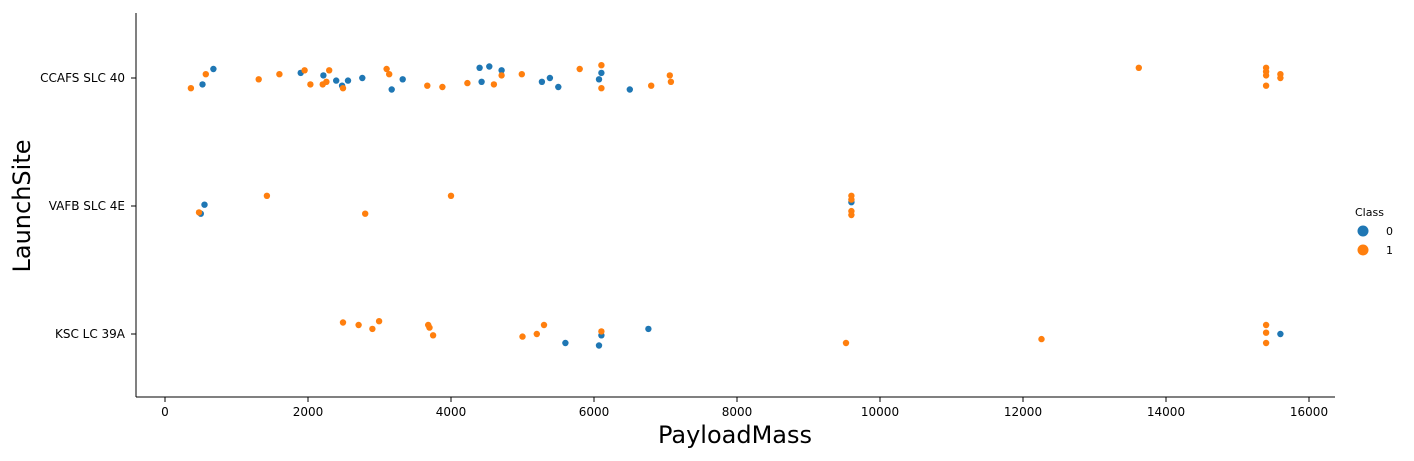 The width and height of the screenshot is (1414, 461). What do you see at coordinates (1389, 250) in the screenshot?
I see `legend-label-1: 1` at bounding box center [1389, 250].